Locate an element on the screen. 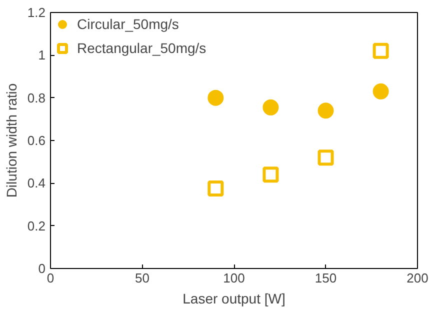 This screenshot has height=309, width=432. y-tick-label: 1 is located at coordinates (42, 55).